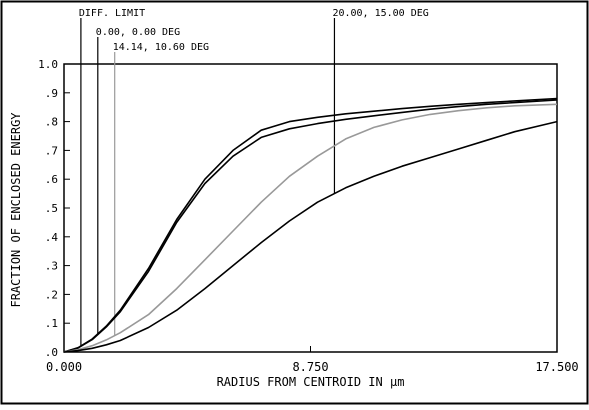 This screenshot has height=410, width=589. Describe the element at coordinates (16, 210) in the screenshot. I see `y-axis-label: FRACTION OF ENCLOSED ENERGY` at that location.